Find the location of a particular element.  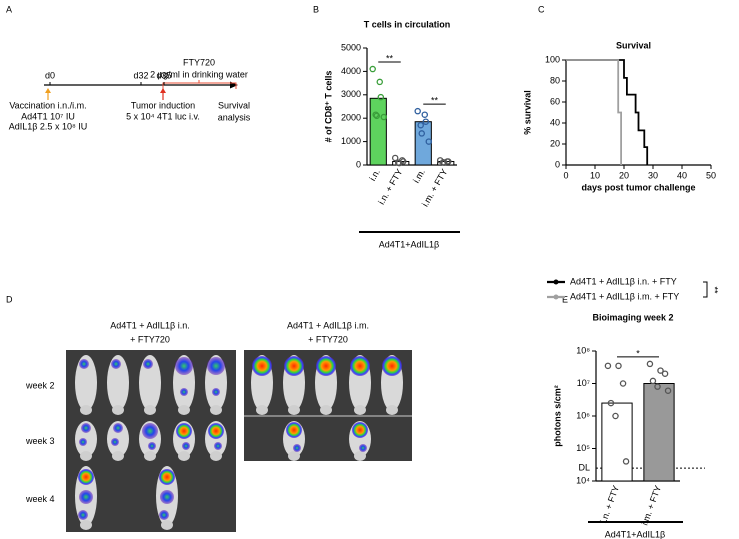

legend-label: Ad4T1 + AdIL1β i.n. + FTY is located at coordinates (623, 281).